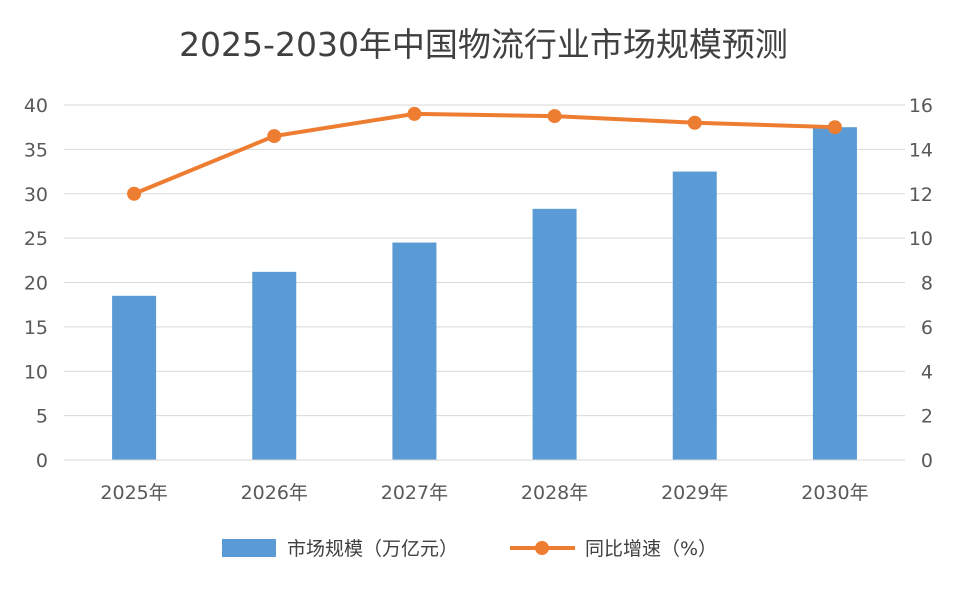 The height and width of the screenshot is (591, 967). Describe the element at coordinates (274, 493) in the screenshot. I see `x-tick-label: 2026年` at that location.